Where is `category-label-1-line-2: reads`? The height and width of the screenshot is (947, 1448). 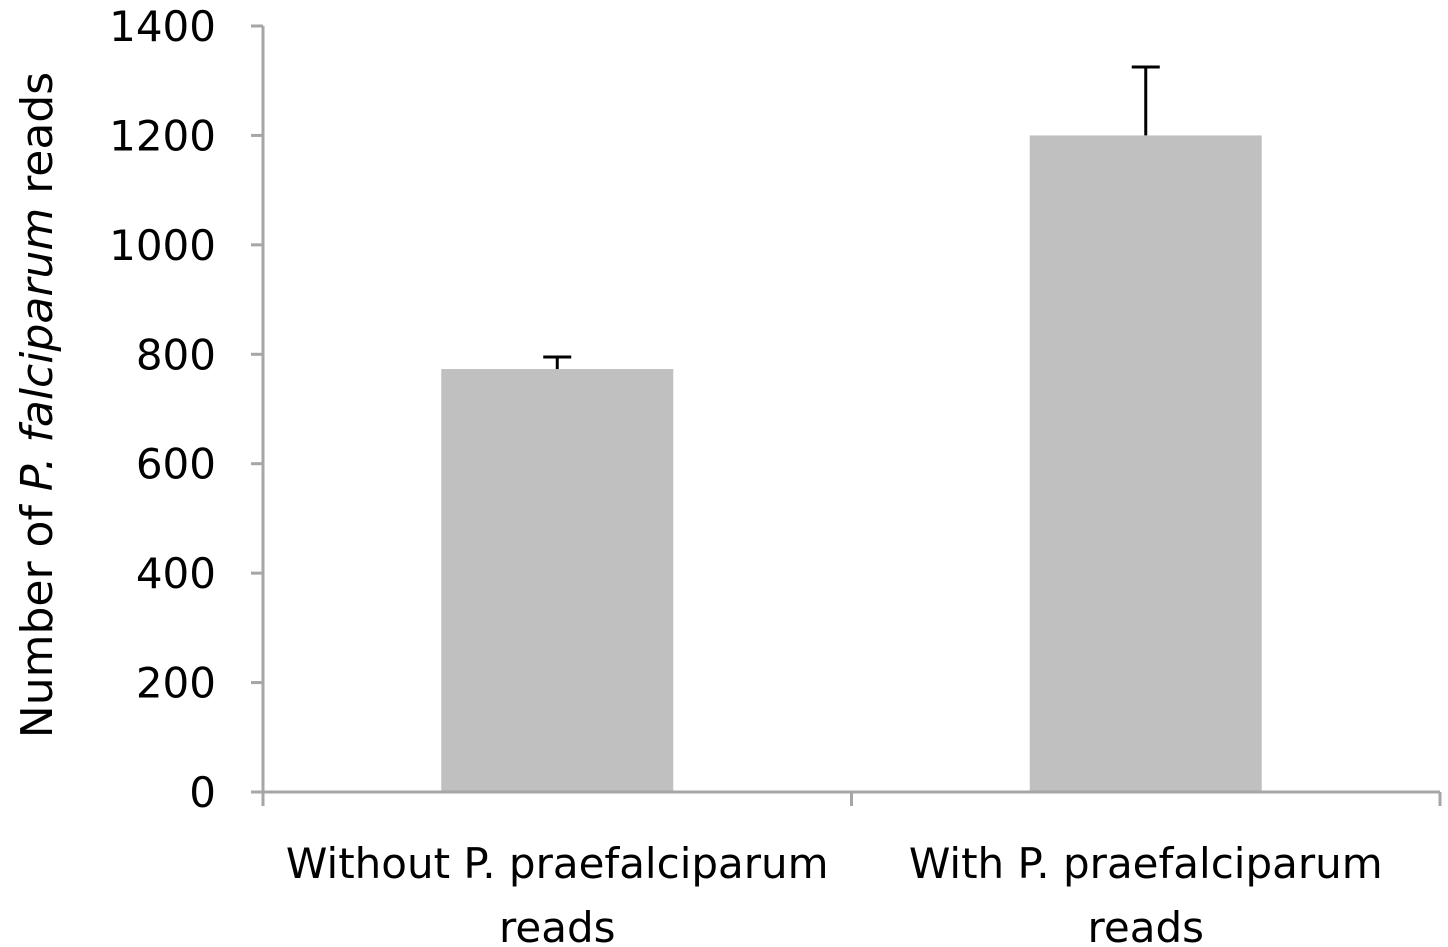 category-label-1-line-2: reads is located at coordinates (557, 925).